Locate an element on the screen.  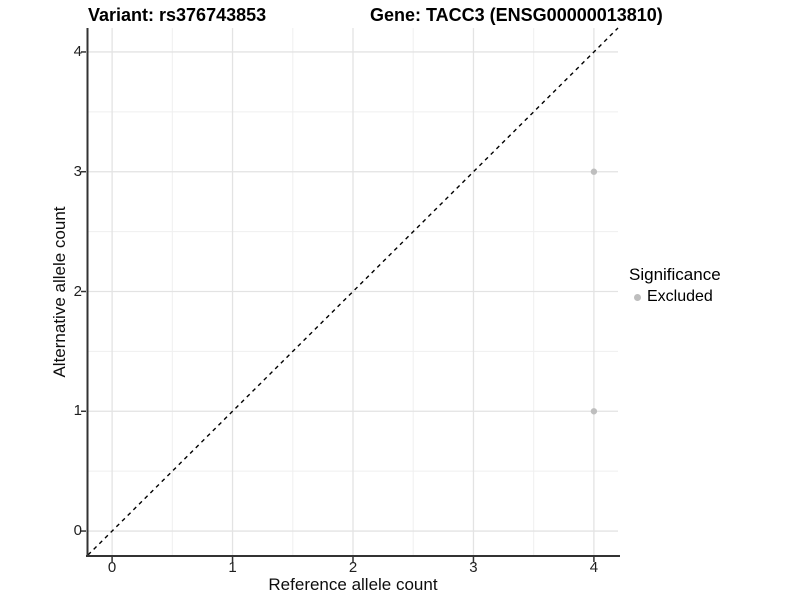
y-tick-label: 2 is located at coordinates (77, 291).